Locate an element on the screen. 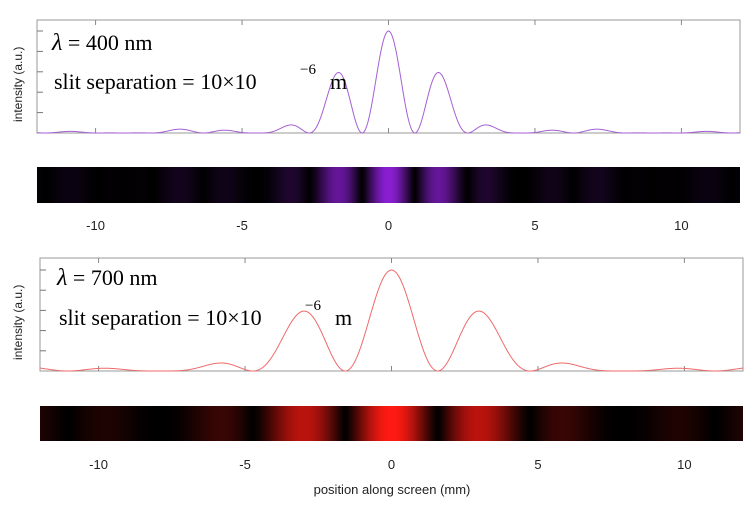  annotation-slit-unit-700nm: m is located at coordinates (343, 317).